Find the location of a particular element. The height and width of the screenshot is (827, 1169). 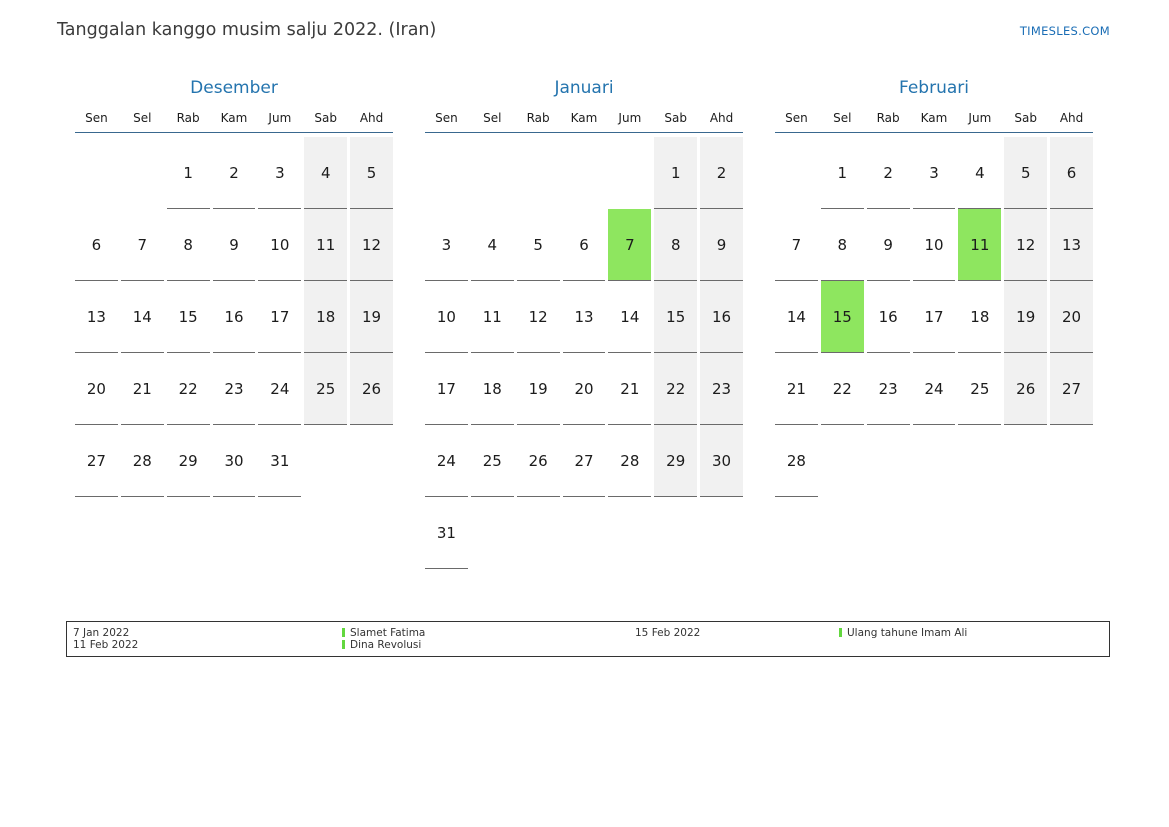

legend-holiday-name: Ulang tahune Imam Ali is located at coordinates (907, 633).